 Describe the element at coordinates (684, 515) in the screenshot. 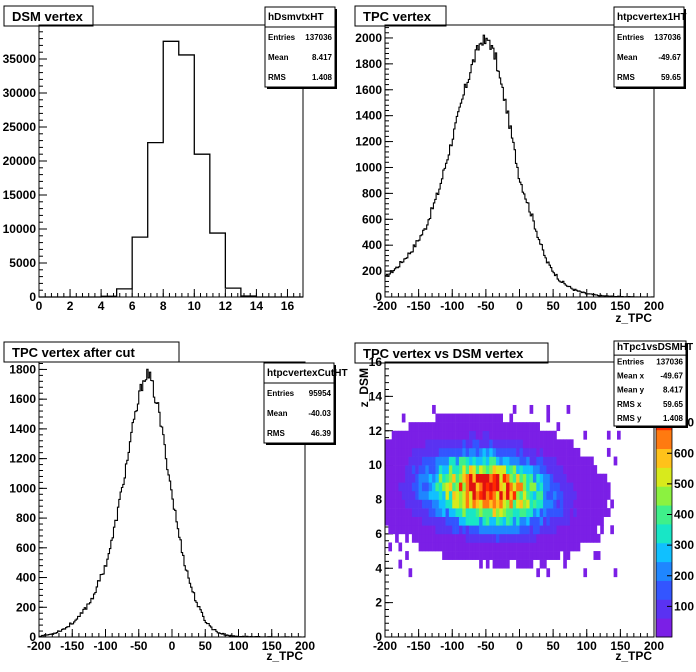

I see `colorbar-tick-label: 400` at that location.